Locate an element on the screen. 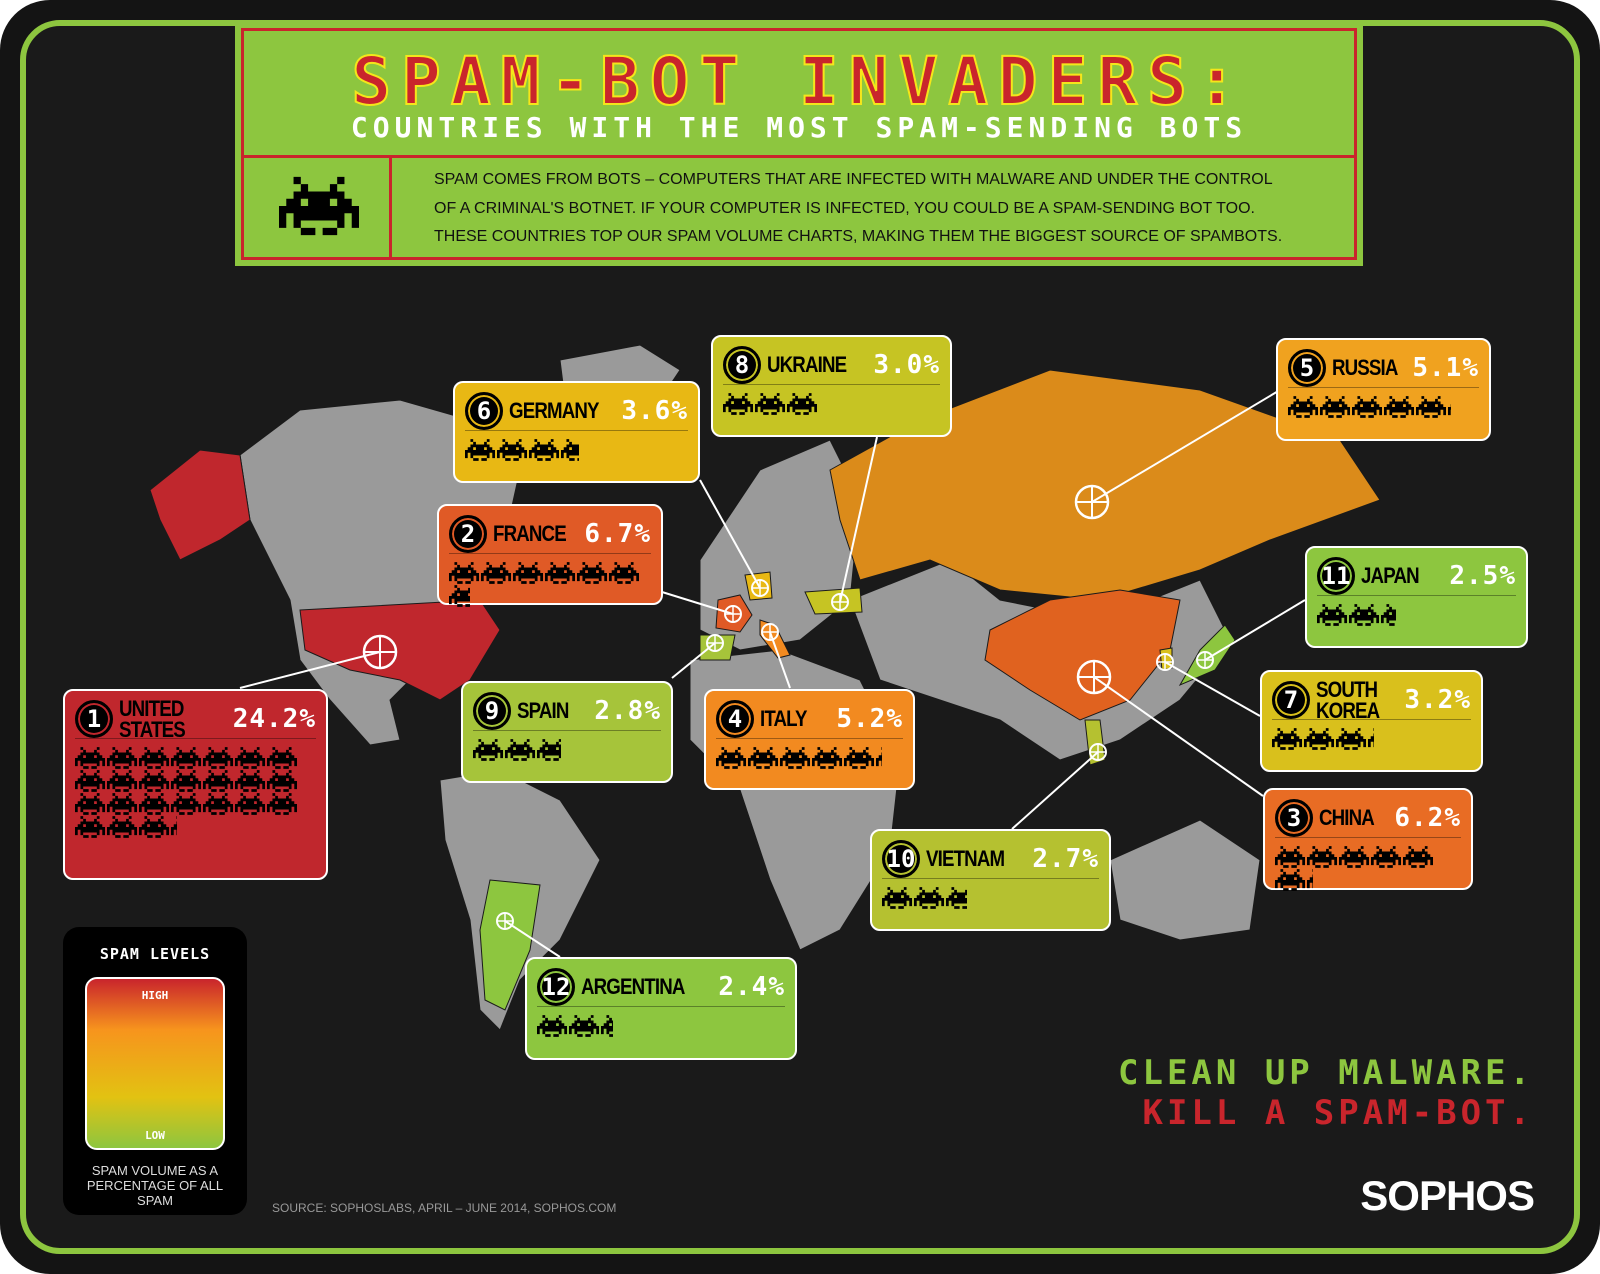 The image size is (1600, 1274). country-card-argentina: 12 ARGENTINA 2.4% is located at coordinates (661, 1008).